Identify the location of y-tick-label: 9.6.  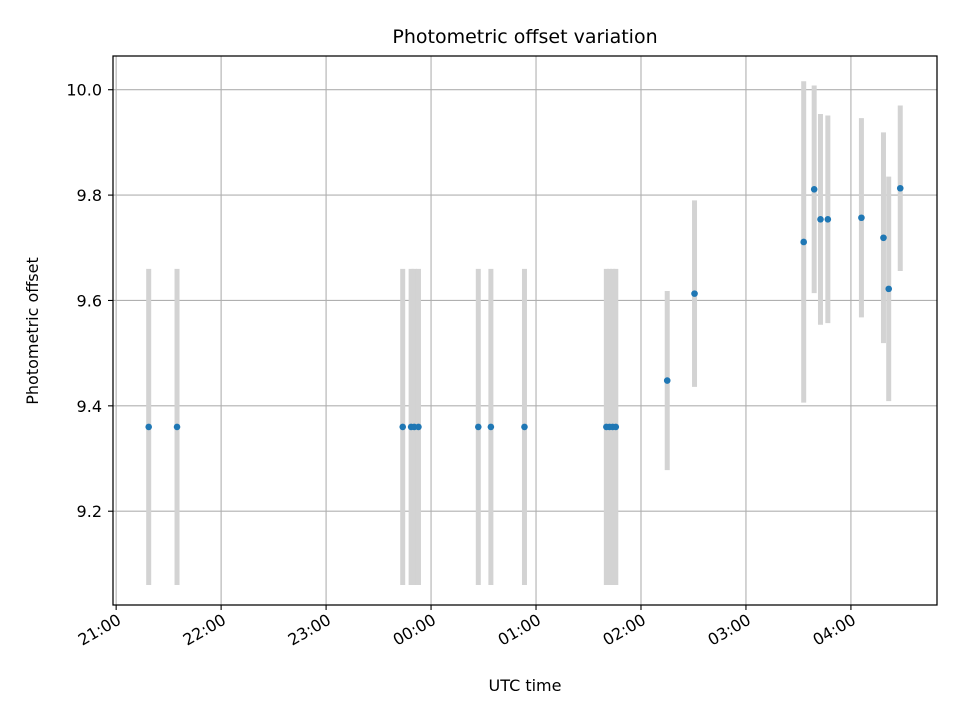
(89, 300).